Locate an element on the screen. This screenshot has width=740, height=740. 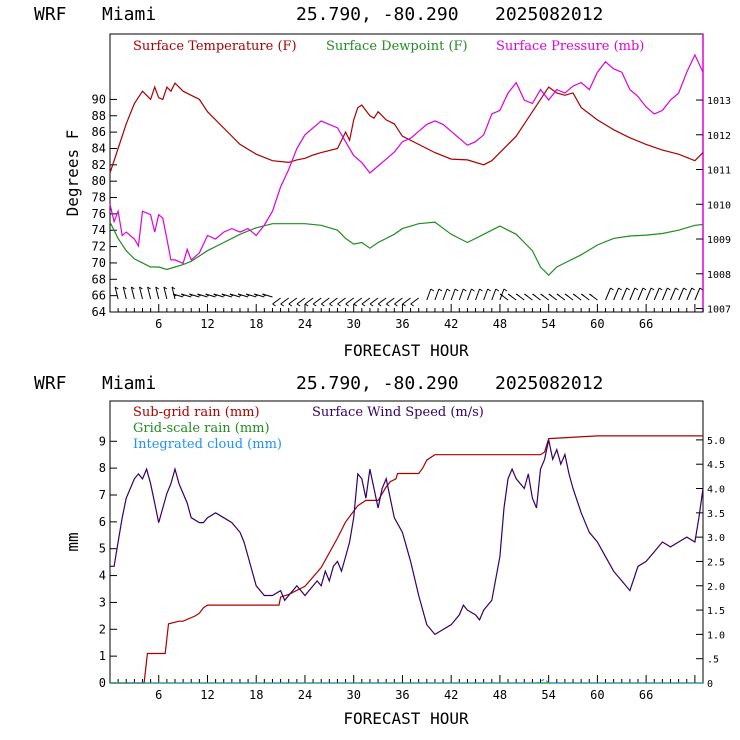
x-tick-label: 6 is located at coordinates (158, 324).